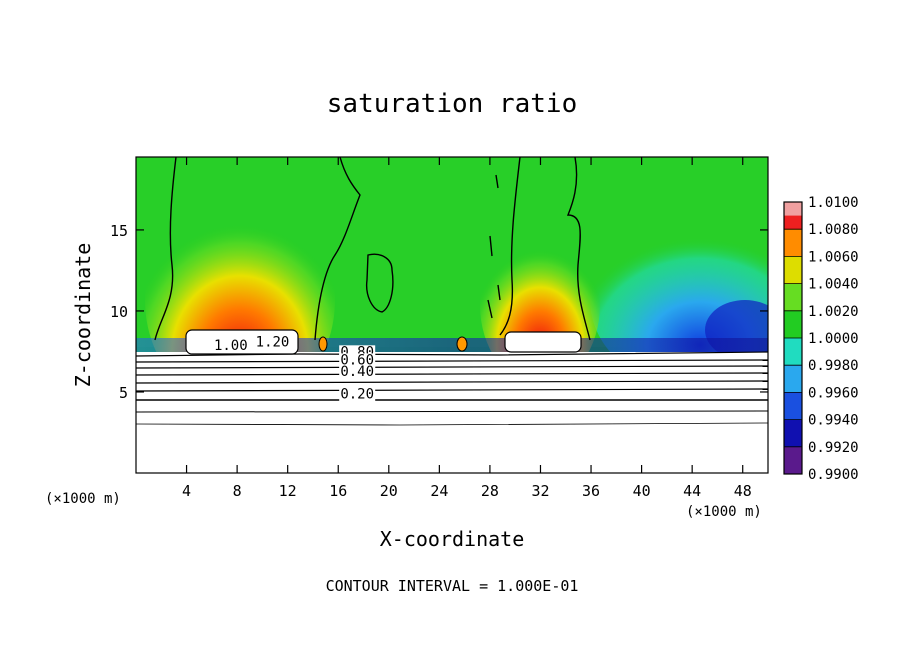 This screenshot has width=904, height=654. I want to click on x-unit-label: (×1000 m), so click(724, 512).